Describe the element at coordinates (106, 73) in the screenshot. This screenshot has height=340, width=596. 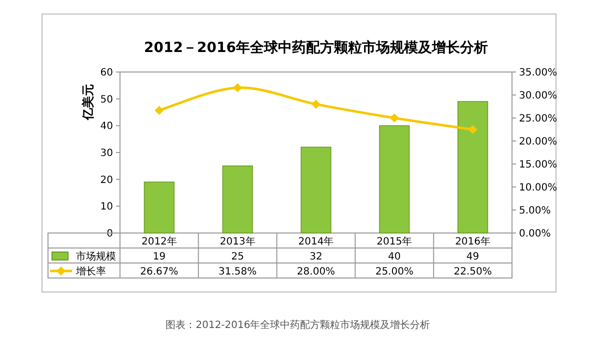
I see `y-tick-label: 60` at that location.